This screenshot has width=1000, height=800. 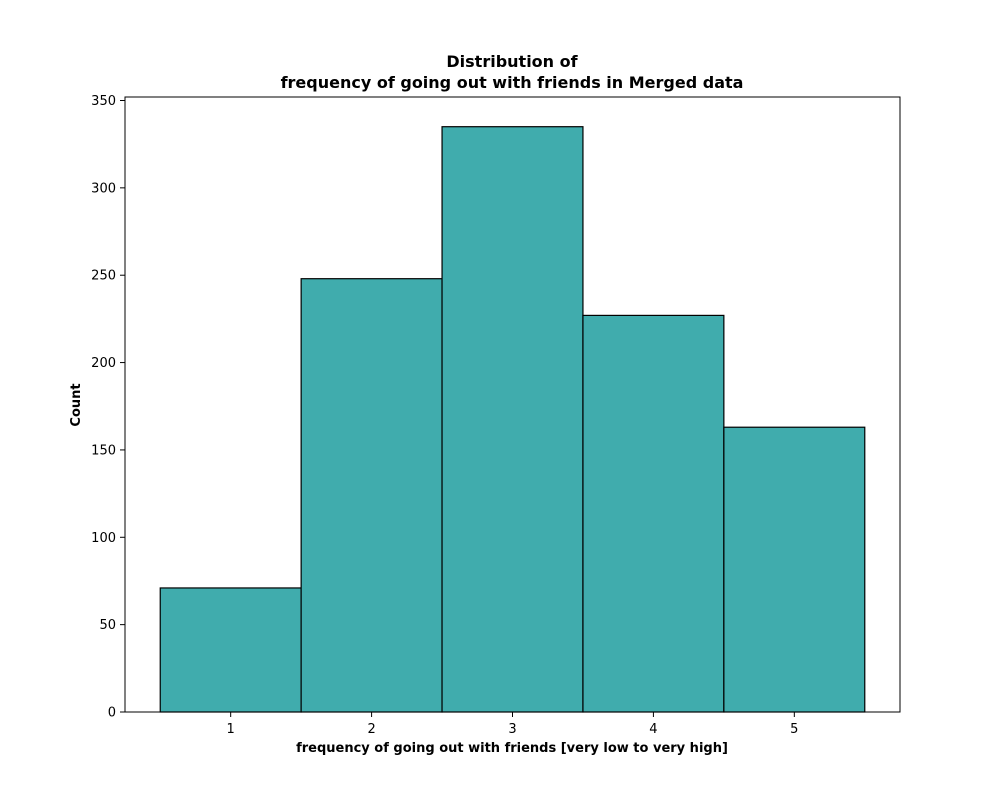 What do you see at coordinates (107, 625) in the screenshot?
I see `y-tick-label: 50` at bounding box center [107, 625].